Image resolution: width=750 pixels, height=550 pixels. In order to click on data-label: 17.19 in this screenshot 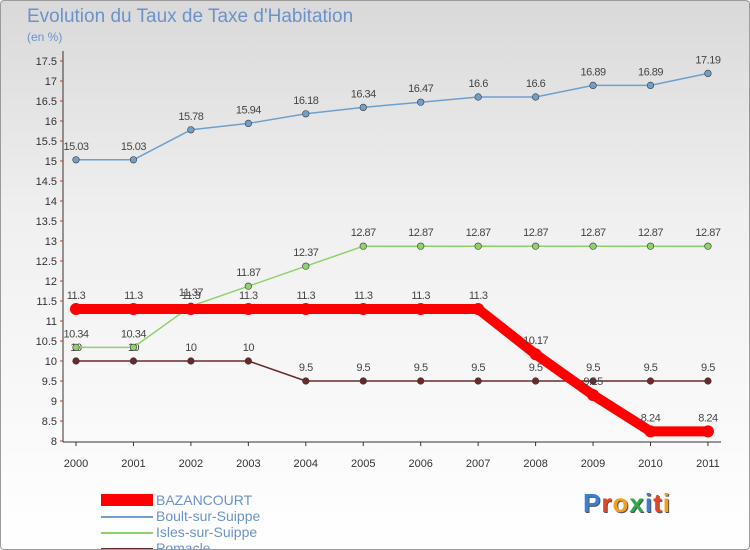, I will do `click(707, 60)`.